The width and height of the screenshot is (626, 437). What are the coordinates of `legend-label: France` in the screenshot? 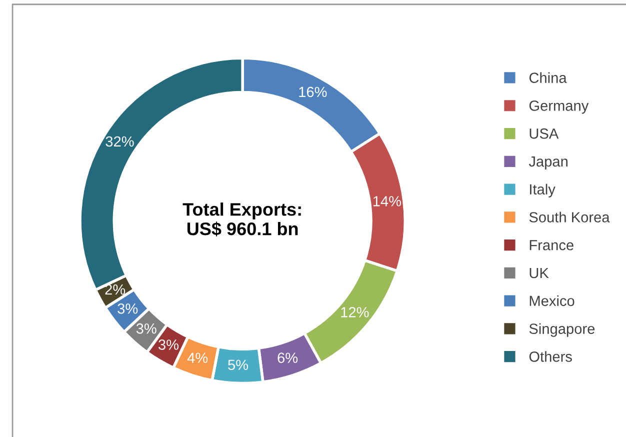 It's located at (552, 245).